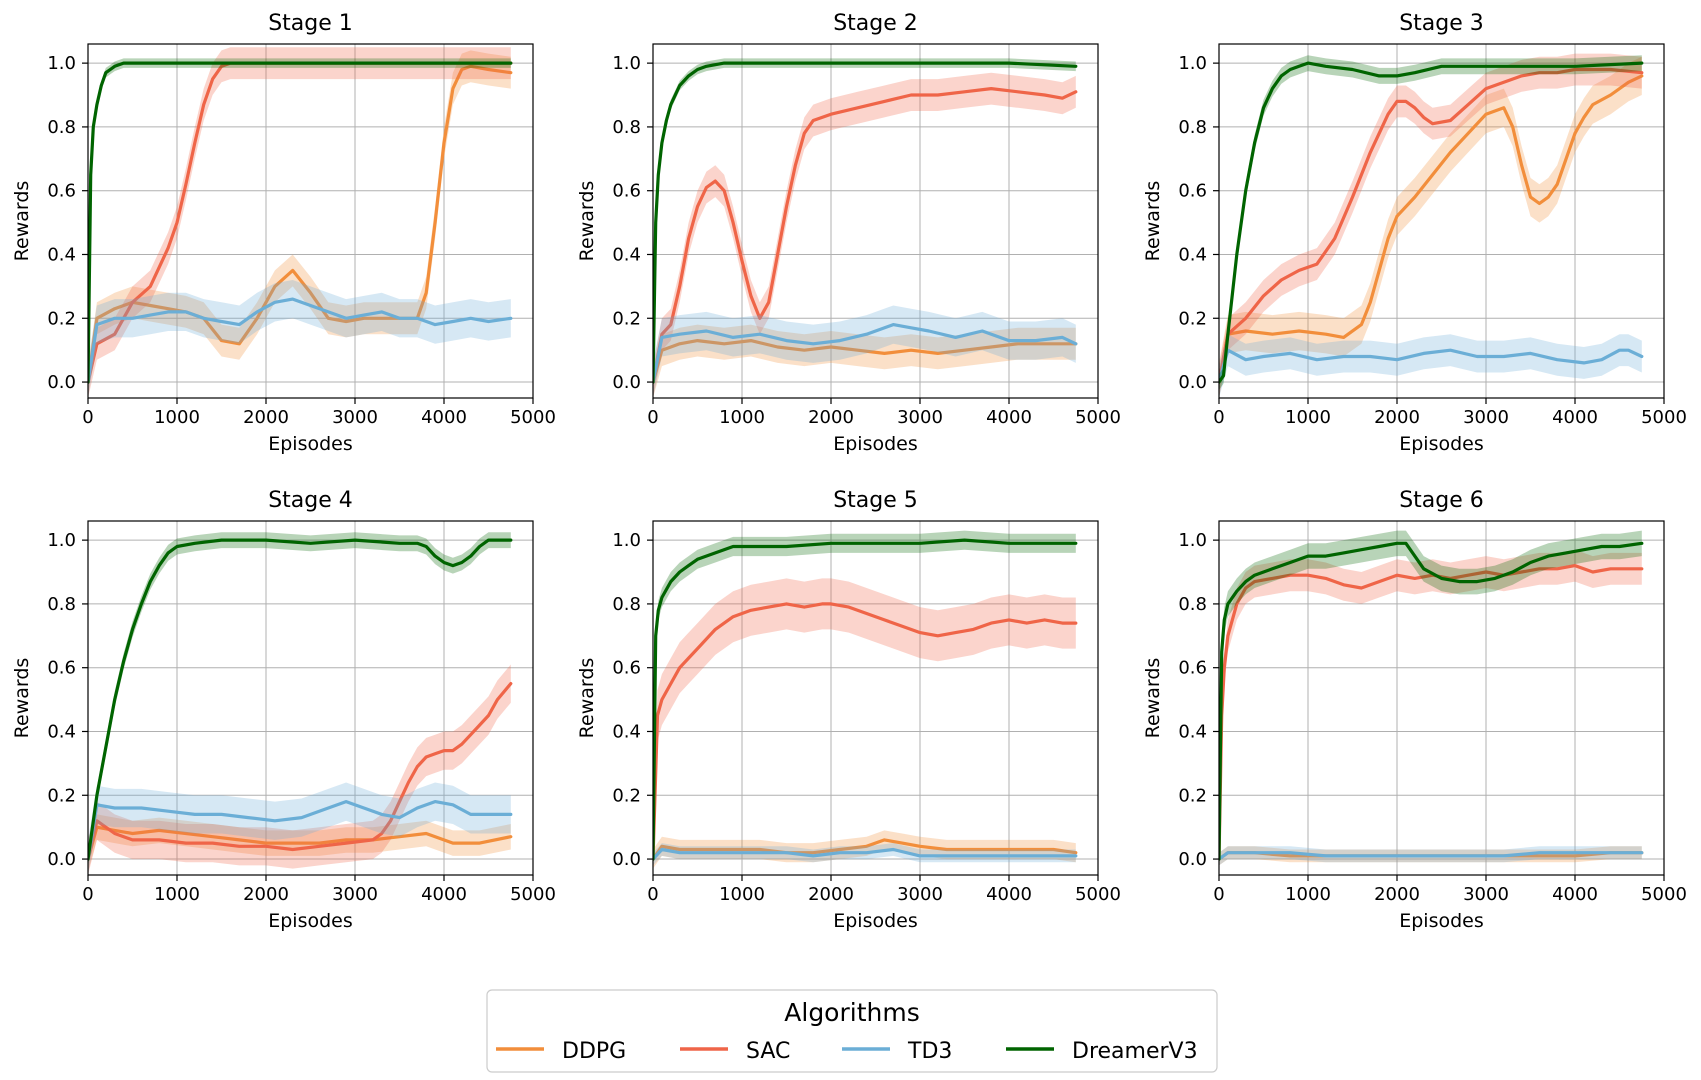 The height and width of the screenshot is (1080, 1701). Describe the element at coordinates (742, 417) in the screenshot. I see `stage-2-xtick-label-1000: 1000` at that location.